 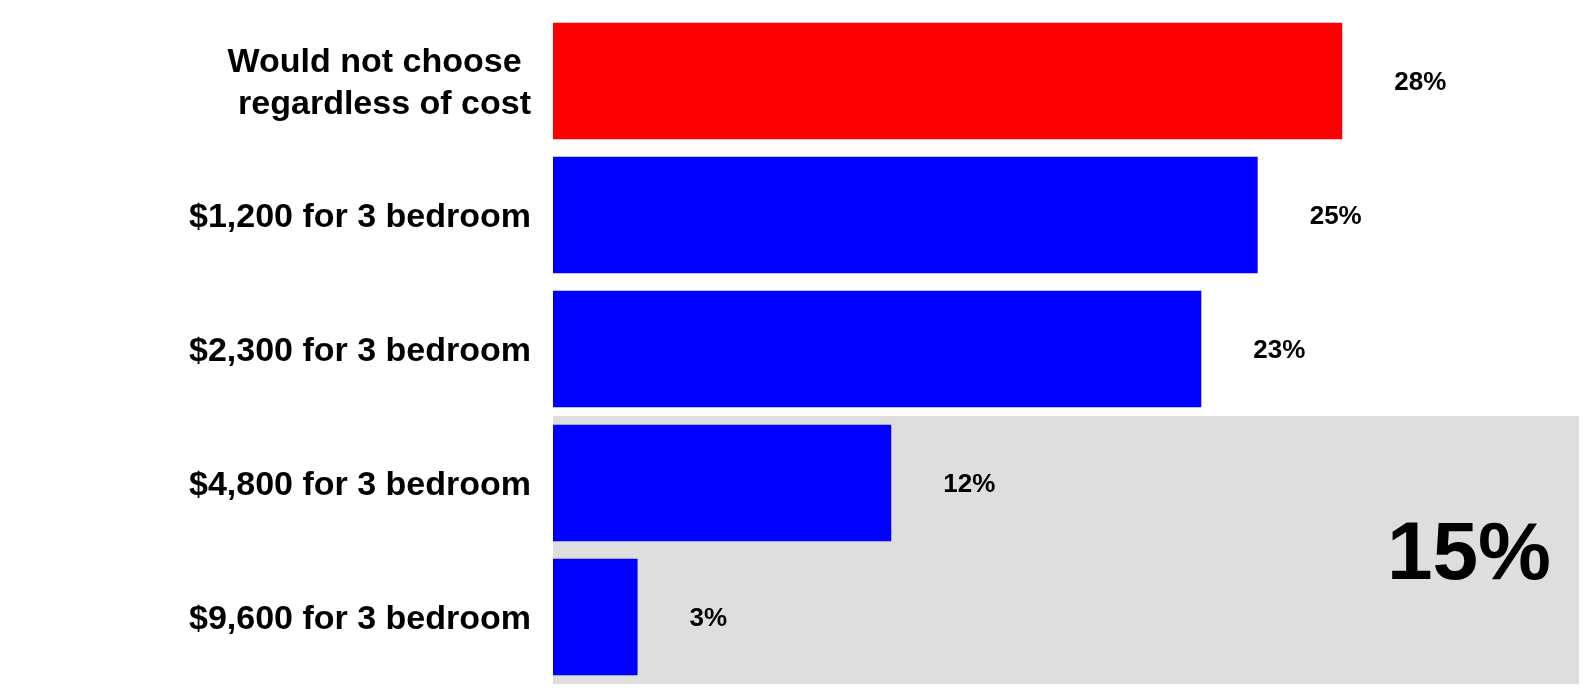 I want to click on y-tick-label: $1,200 for 3 bedroom, so click(x=359, y=215).